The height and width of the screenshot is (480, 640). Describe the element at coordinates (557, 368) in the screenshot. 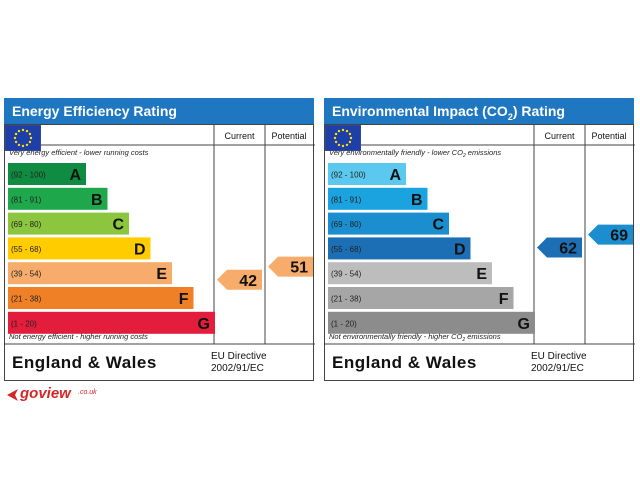

I see `eu-directive-line2: 2002/91/EC` at that location.